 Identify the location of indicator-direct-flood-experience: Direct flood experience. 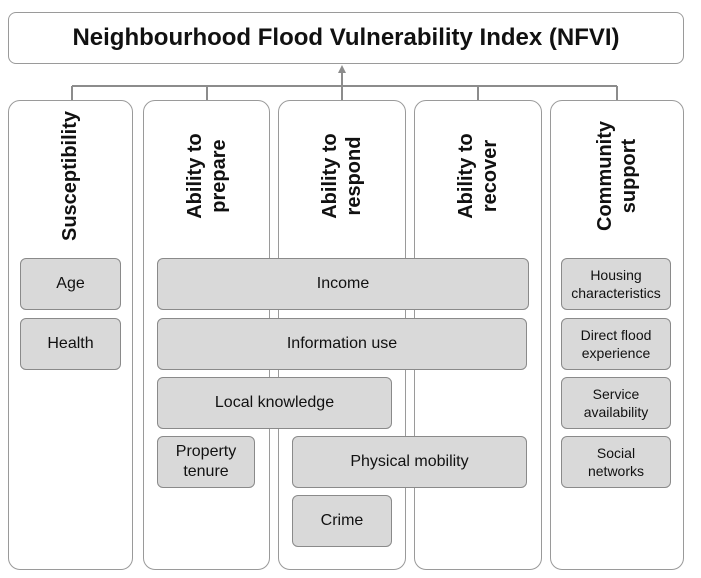
(616, 344).